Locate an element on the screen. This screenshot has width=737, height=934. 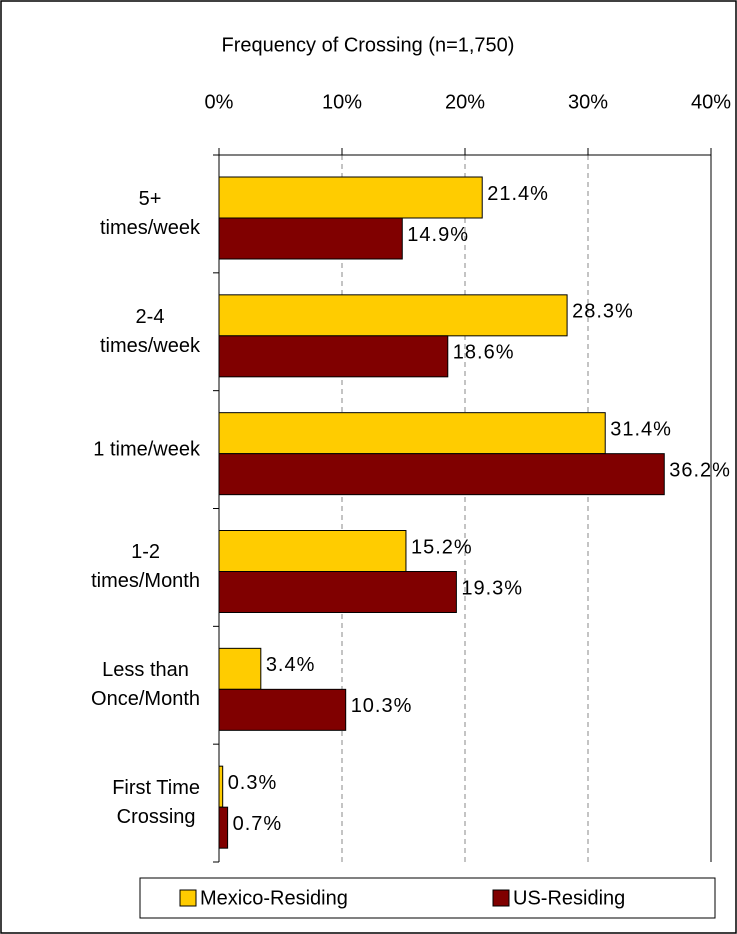
data-label: 19.3% is located at coordinates (492, 588).